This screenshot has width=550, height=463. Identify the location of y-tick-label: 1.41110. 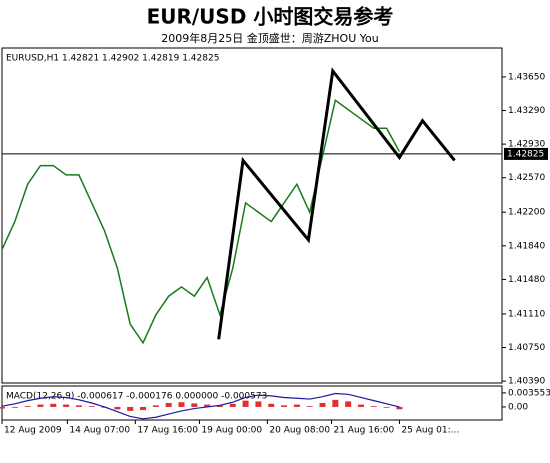
(526, 314).